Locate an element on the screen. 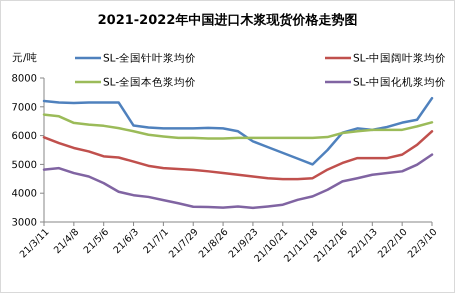 Image resolution: width=455 pixels, height=293 pixels. y-tick-label: 7000 is located at coordinates (24, 108).